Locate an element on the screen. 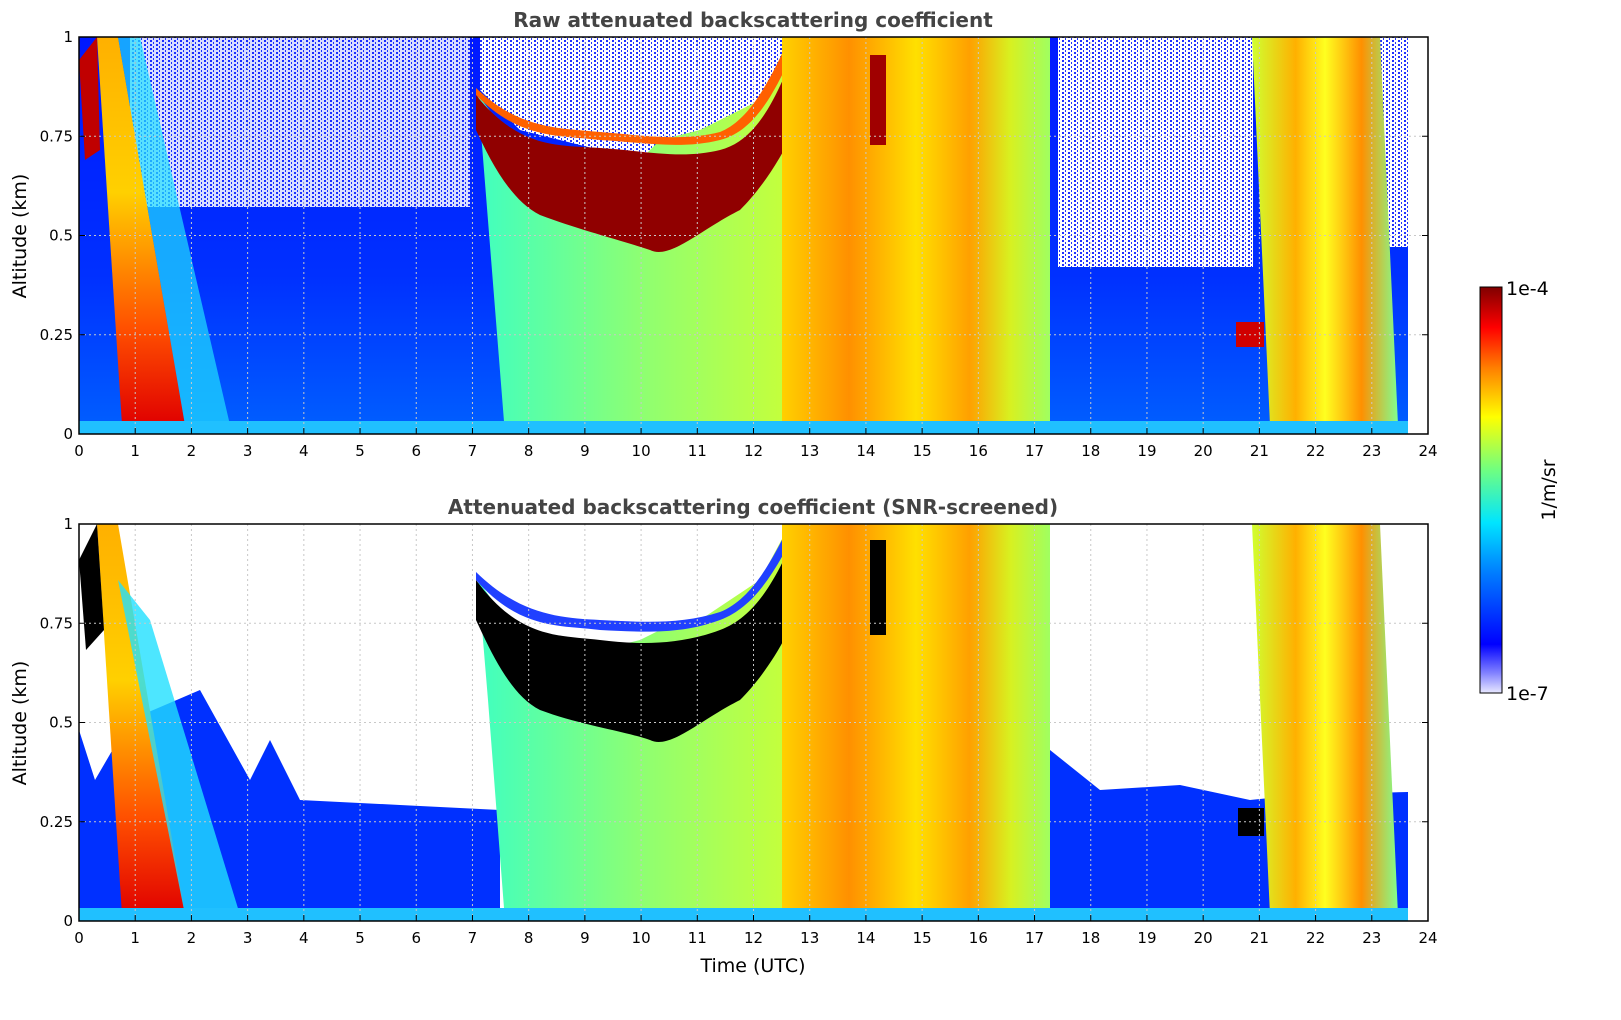 The height and width of the screenshot is (1020, 1621). bottom-y-axis-label: Altitude (km) is located at coordinates (20, 723).